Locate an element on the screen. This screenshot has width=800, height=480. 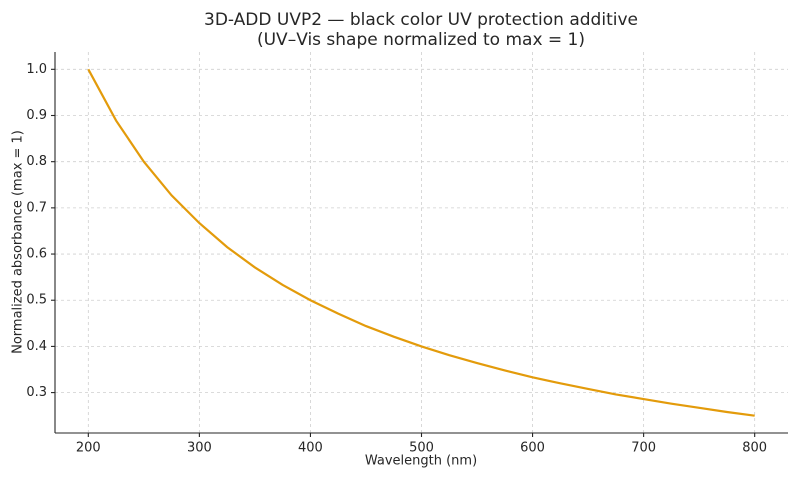
x-tick-label: 600 is located at coordinates (532, 448).